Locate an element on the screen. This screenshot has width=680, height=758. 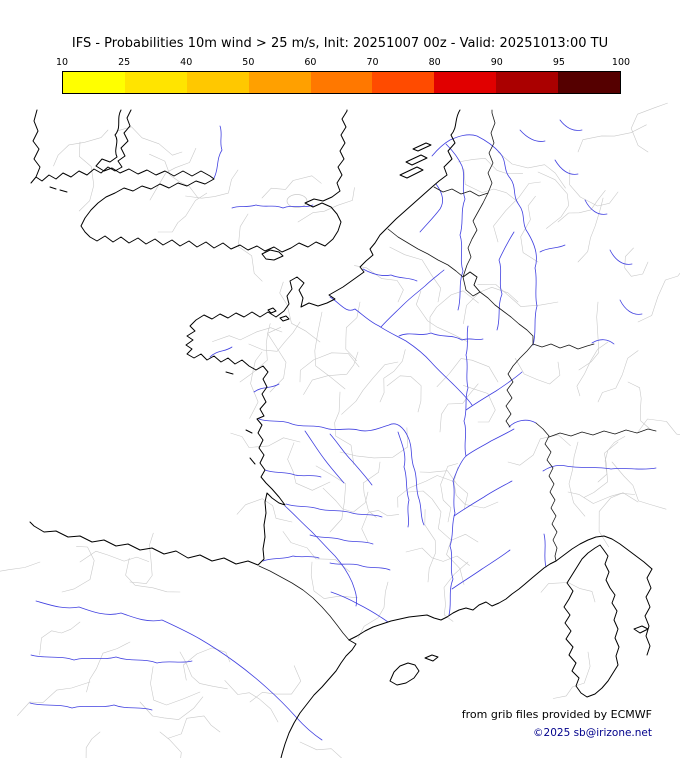
river-allier is located at coordinates (403, 479).